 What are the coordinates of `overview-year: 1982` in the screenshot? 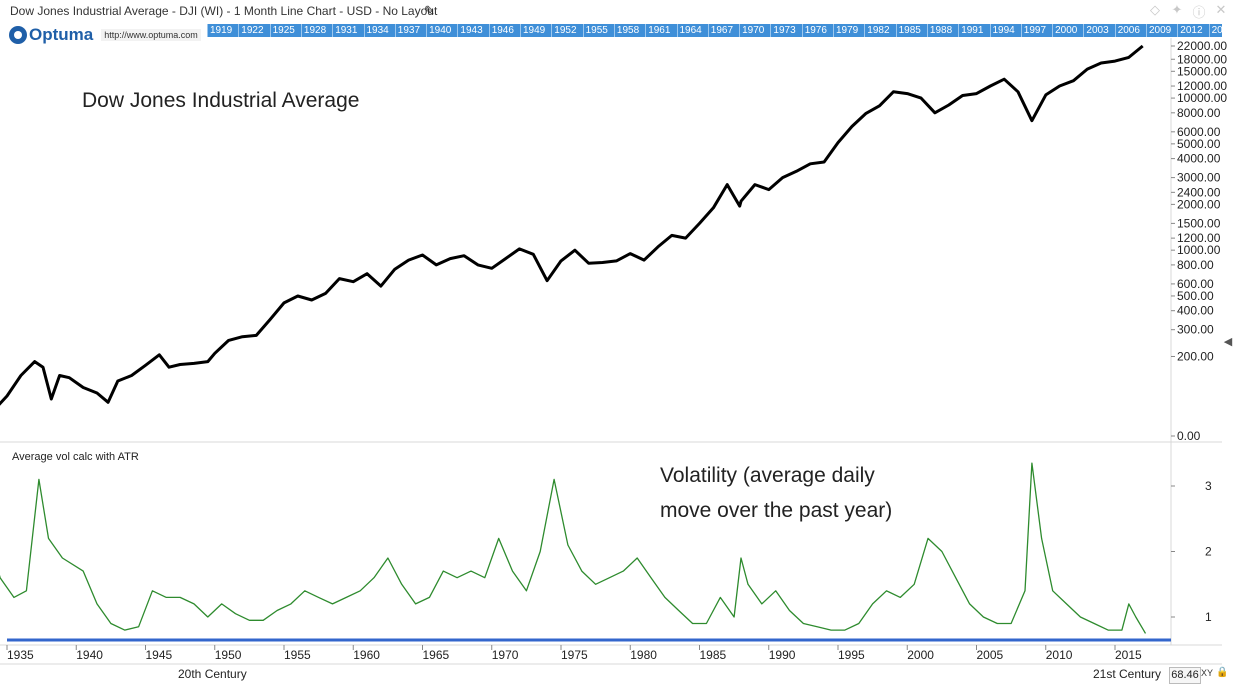 It's located at (877, 30).